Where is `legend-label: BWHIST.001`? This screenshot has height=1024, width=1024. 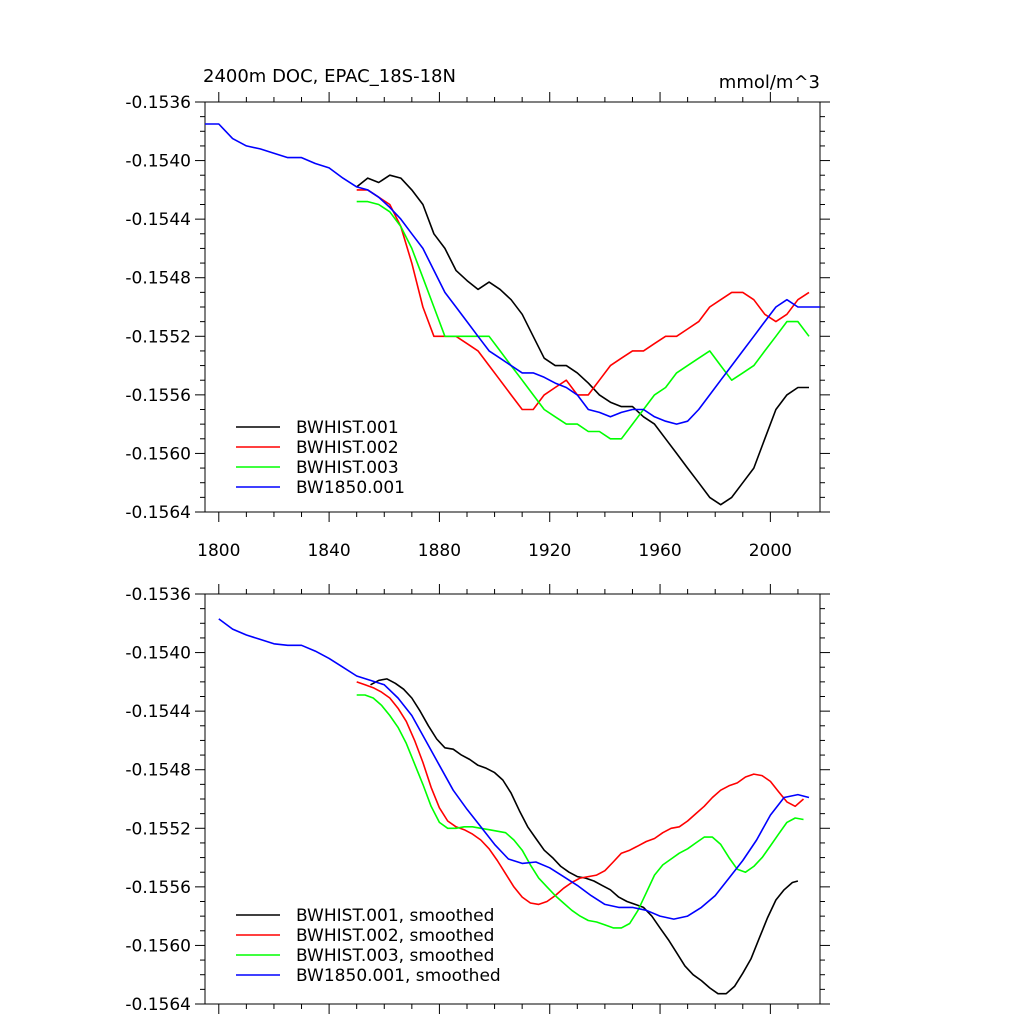 legend-label: BWHIST.001 is located at coordinates (347, 428).